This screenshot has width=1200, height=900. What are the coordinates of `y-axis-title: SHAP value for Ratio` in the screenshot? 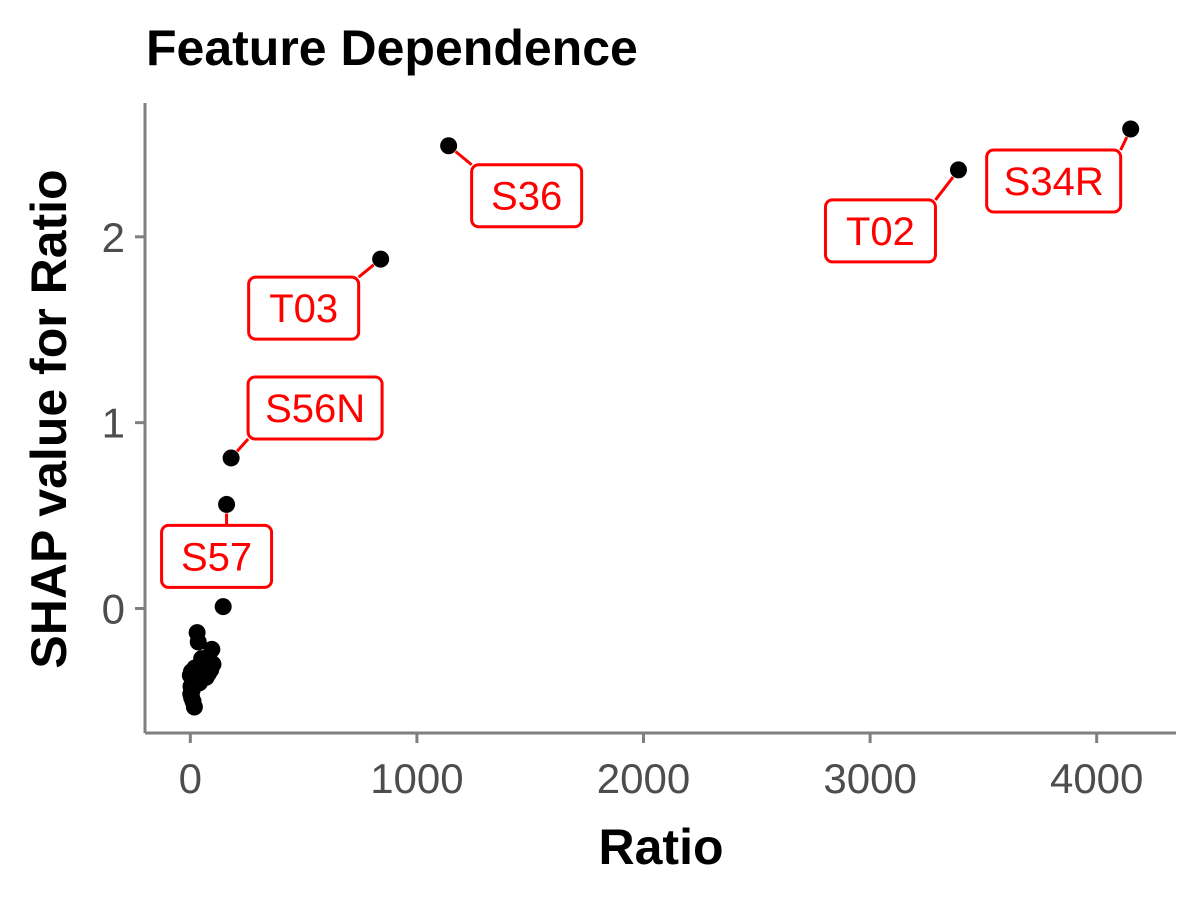 It's located at (49, 418).